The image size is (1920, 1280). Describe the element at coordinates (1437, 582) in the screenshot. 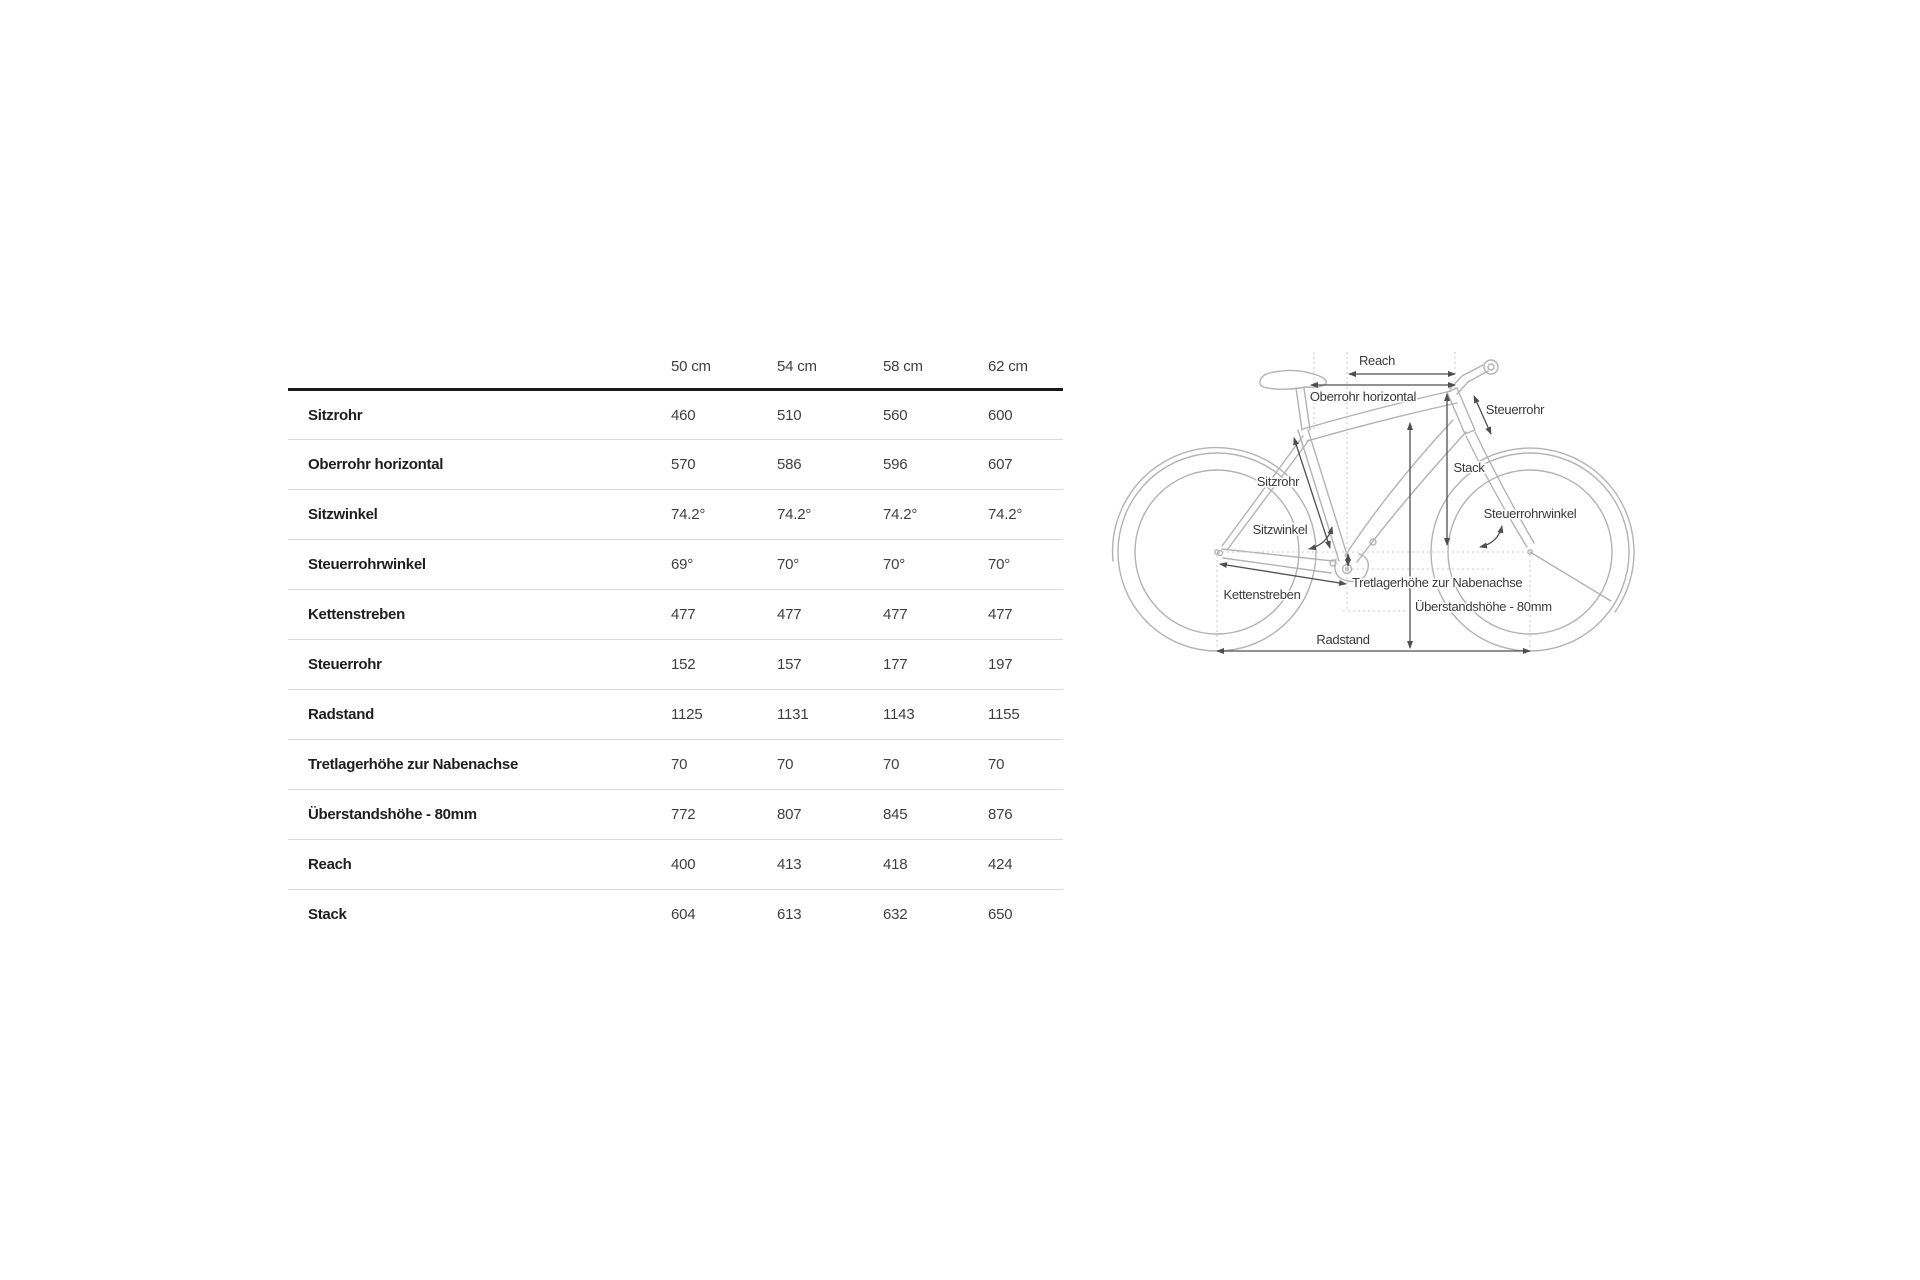

I see `tretlagerhoehe-label: Tretlagerhöhe zur Nabenachse` at that location.